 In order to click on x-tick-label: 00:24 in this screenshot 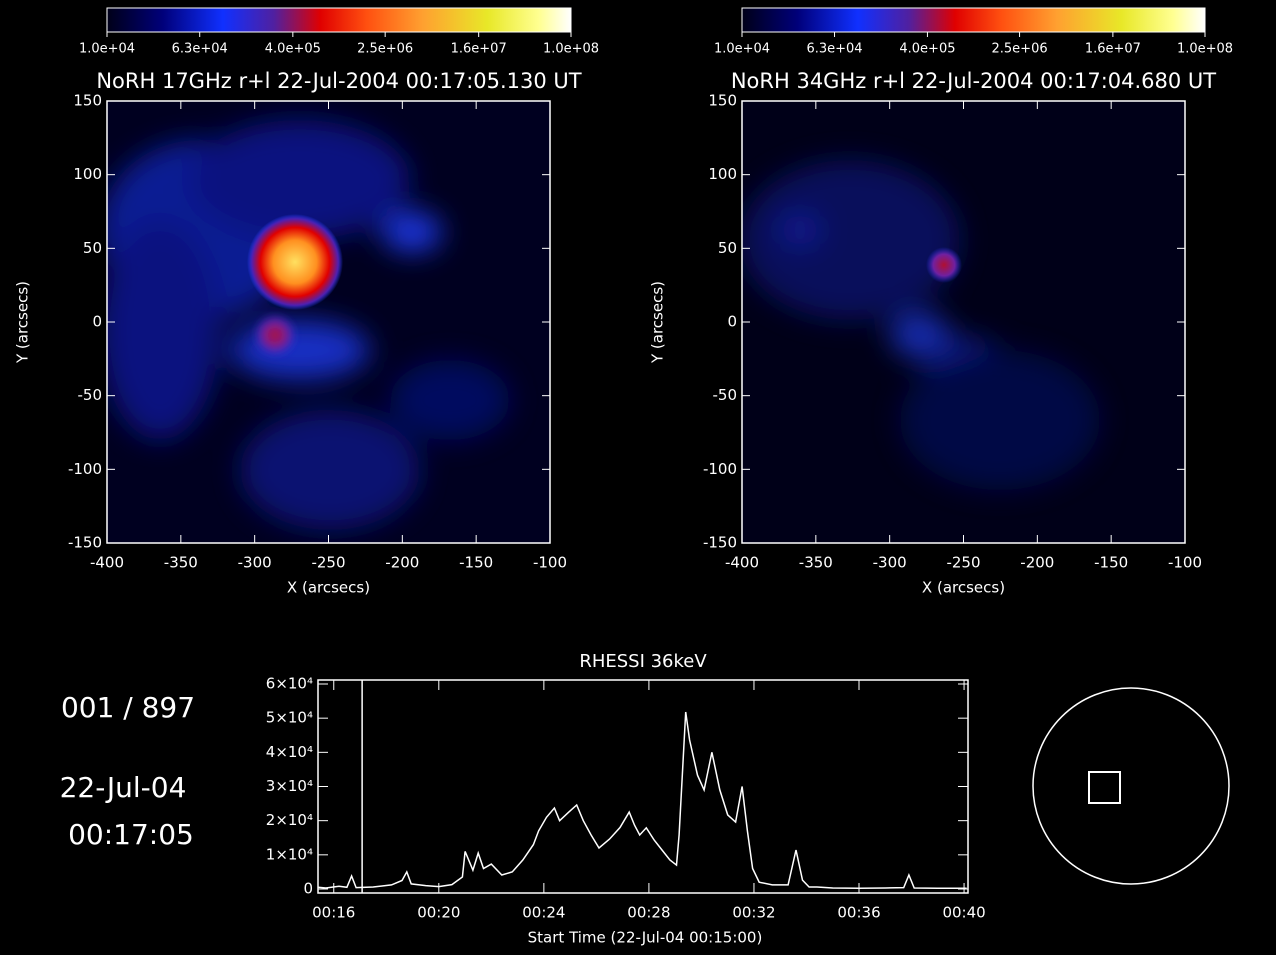, I will do `click(543, 913)`.